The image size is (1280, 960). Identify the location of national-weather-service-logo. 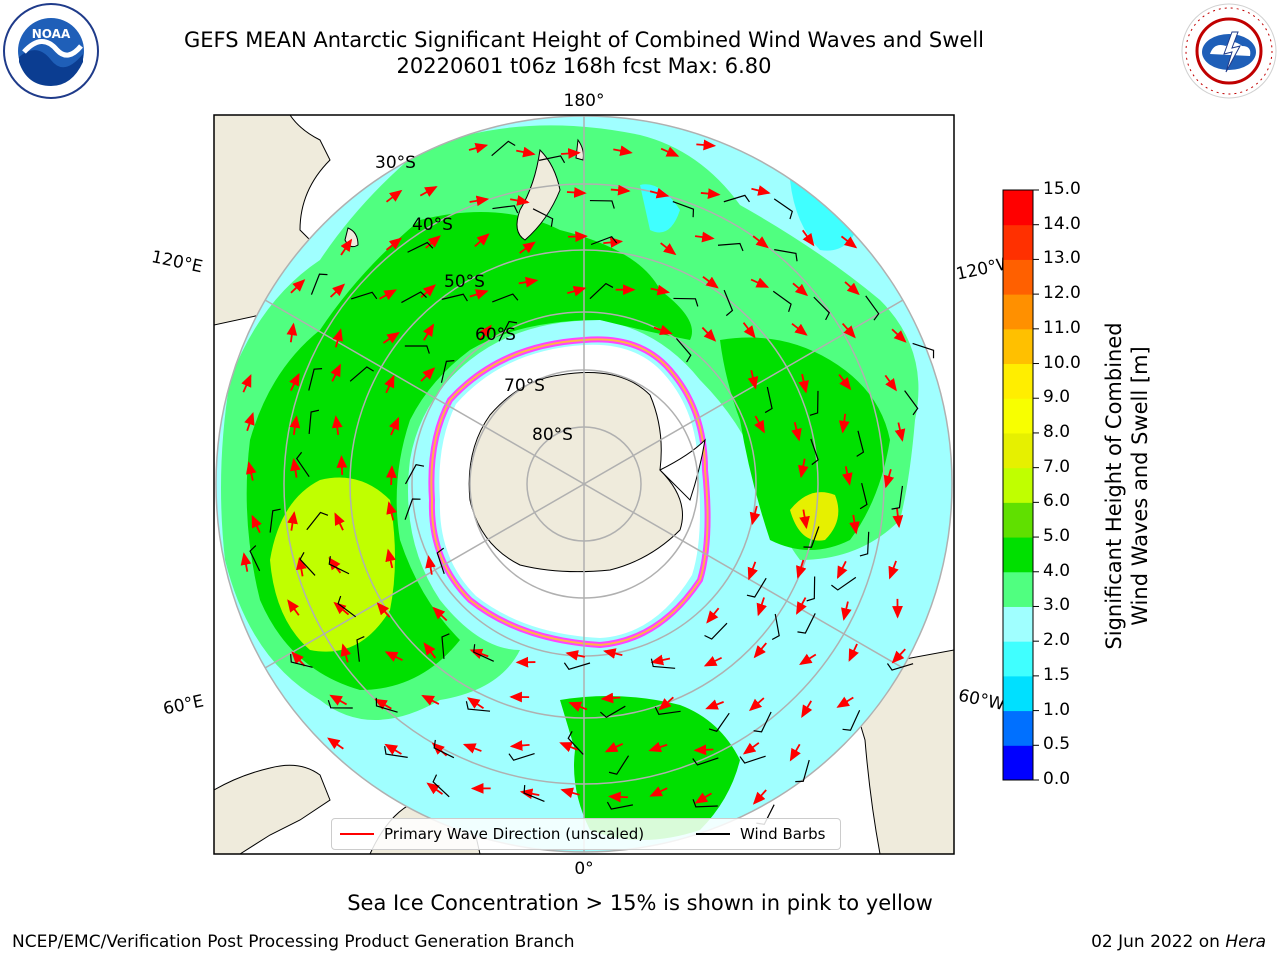
(1229, 51).